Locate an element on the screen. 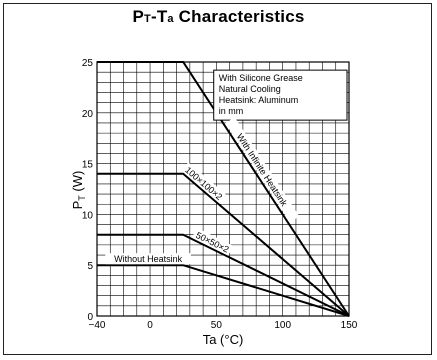  annotation-line: With Silicone Grease is located at coordinates (261, 78).